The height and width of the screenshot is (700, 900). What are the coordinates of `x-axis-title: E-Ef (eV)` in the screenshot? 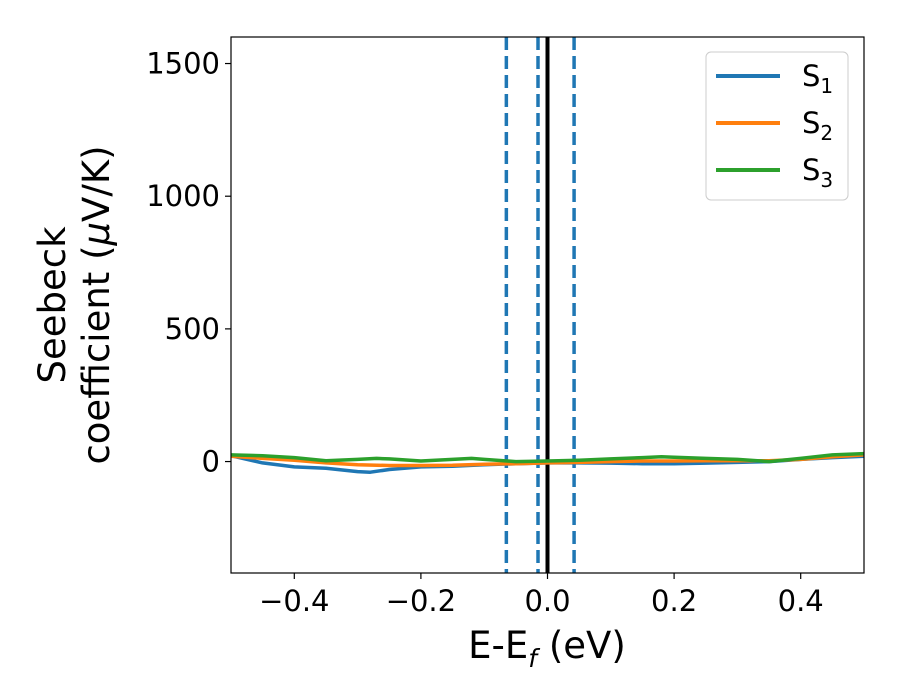 It's located at (547, 648).